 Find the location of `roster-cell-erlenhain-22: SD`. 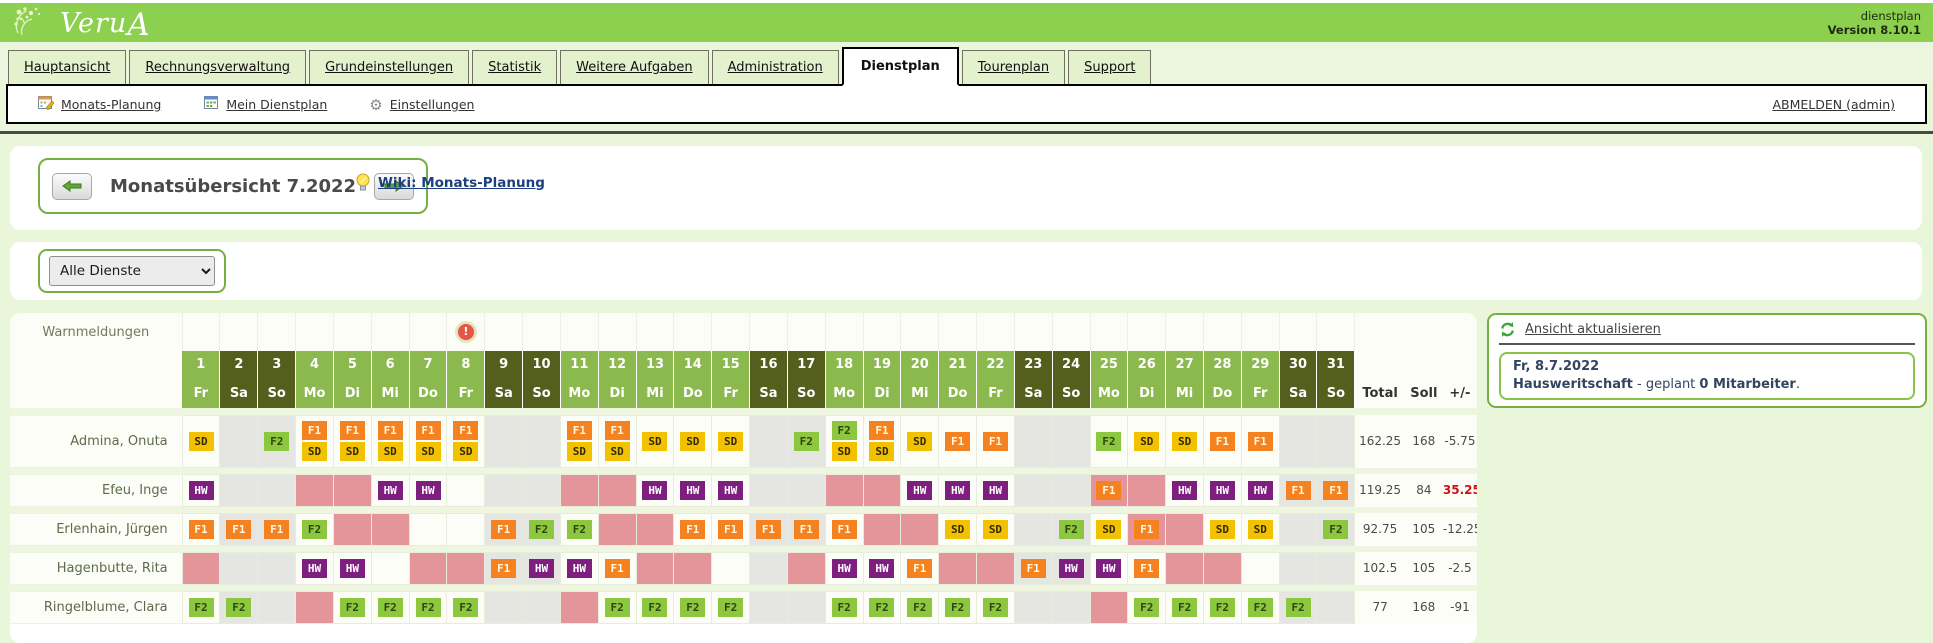

roster-cell-erlenhain-22: SD is located at coordinates (995, 529).